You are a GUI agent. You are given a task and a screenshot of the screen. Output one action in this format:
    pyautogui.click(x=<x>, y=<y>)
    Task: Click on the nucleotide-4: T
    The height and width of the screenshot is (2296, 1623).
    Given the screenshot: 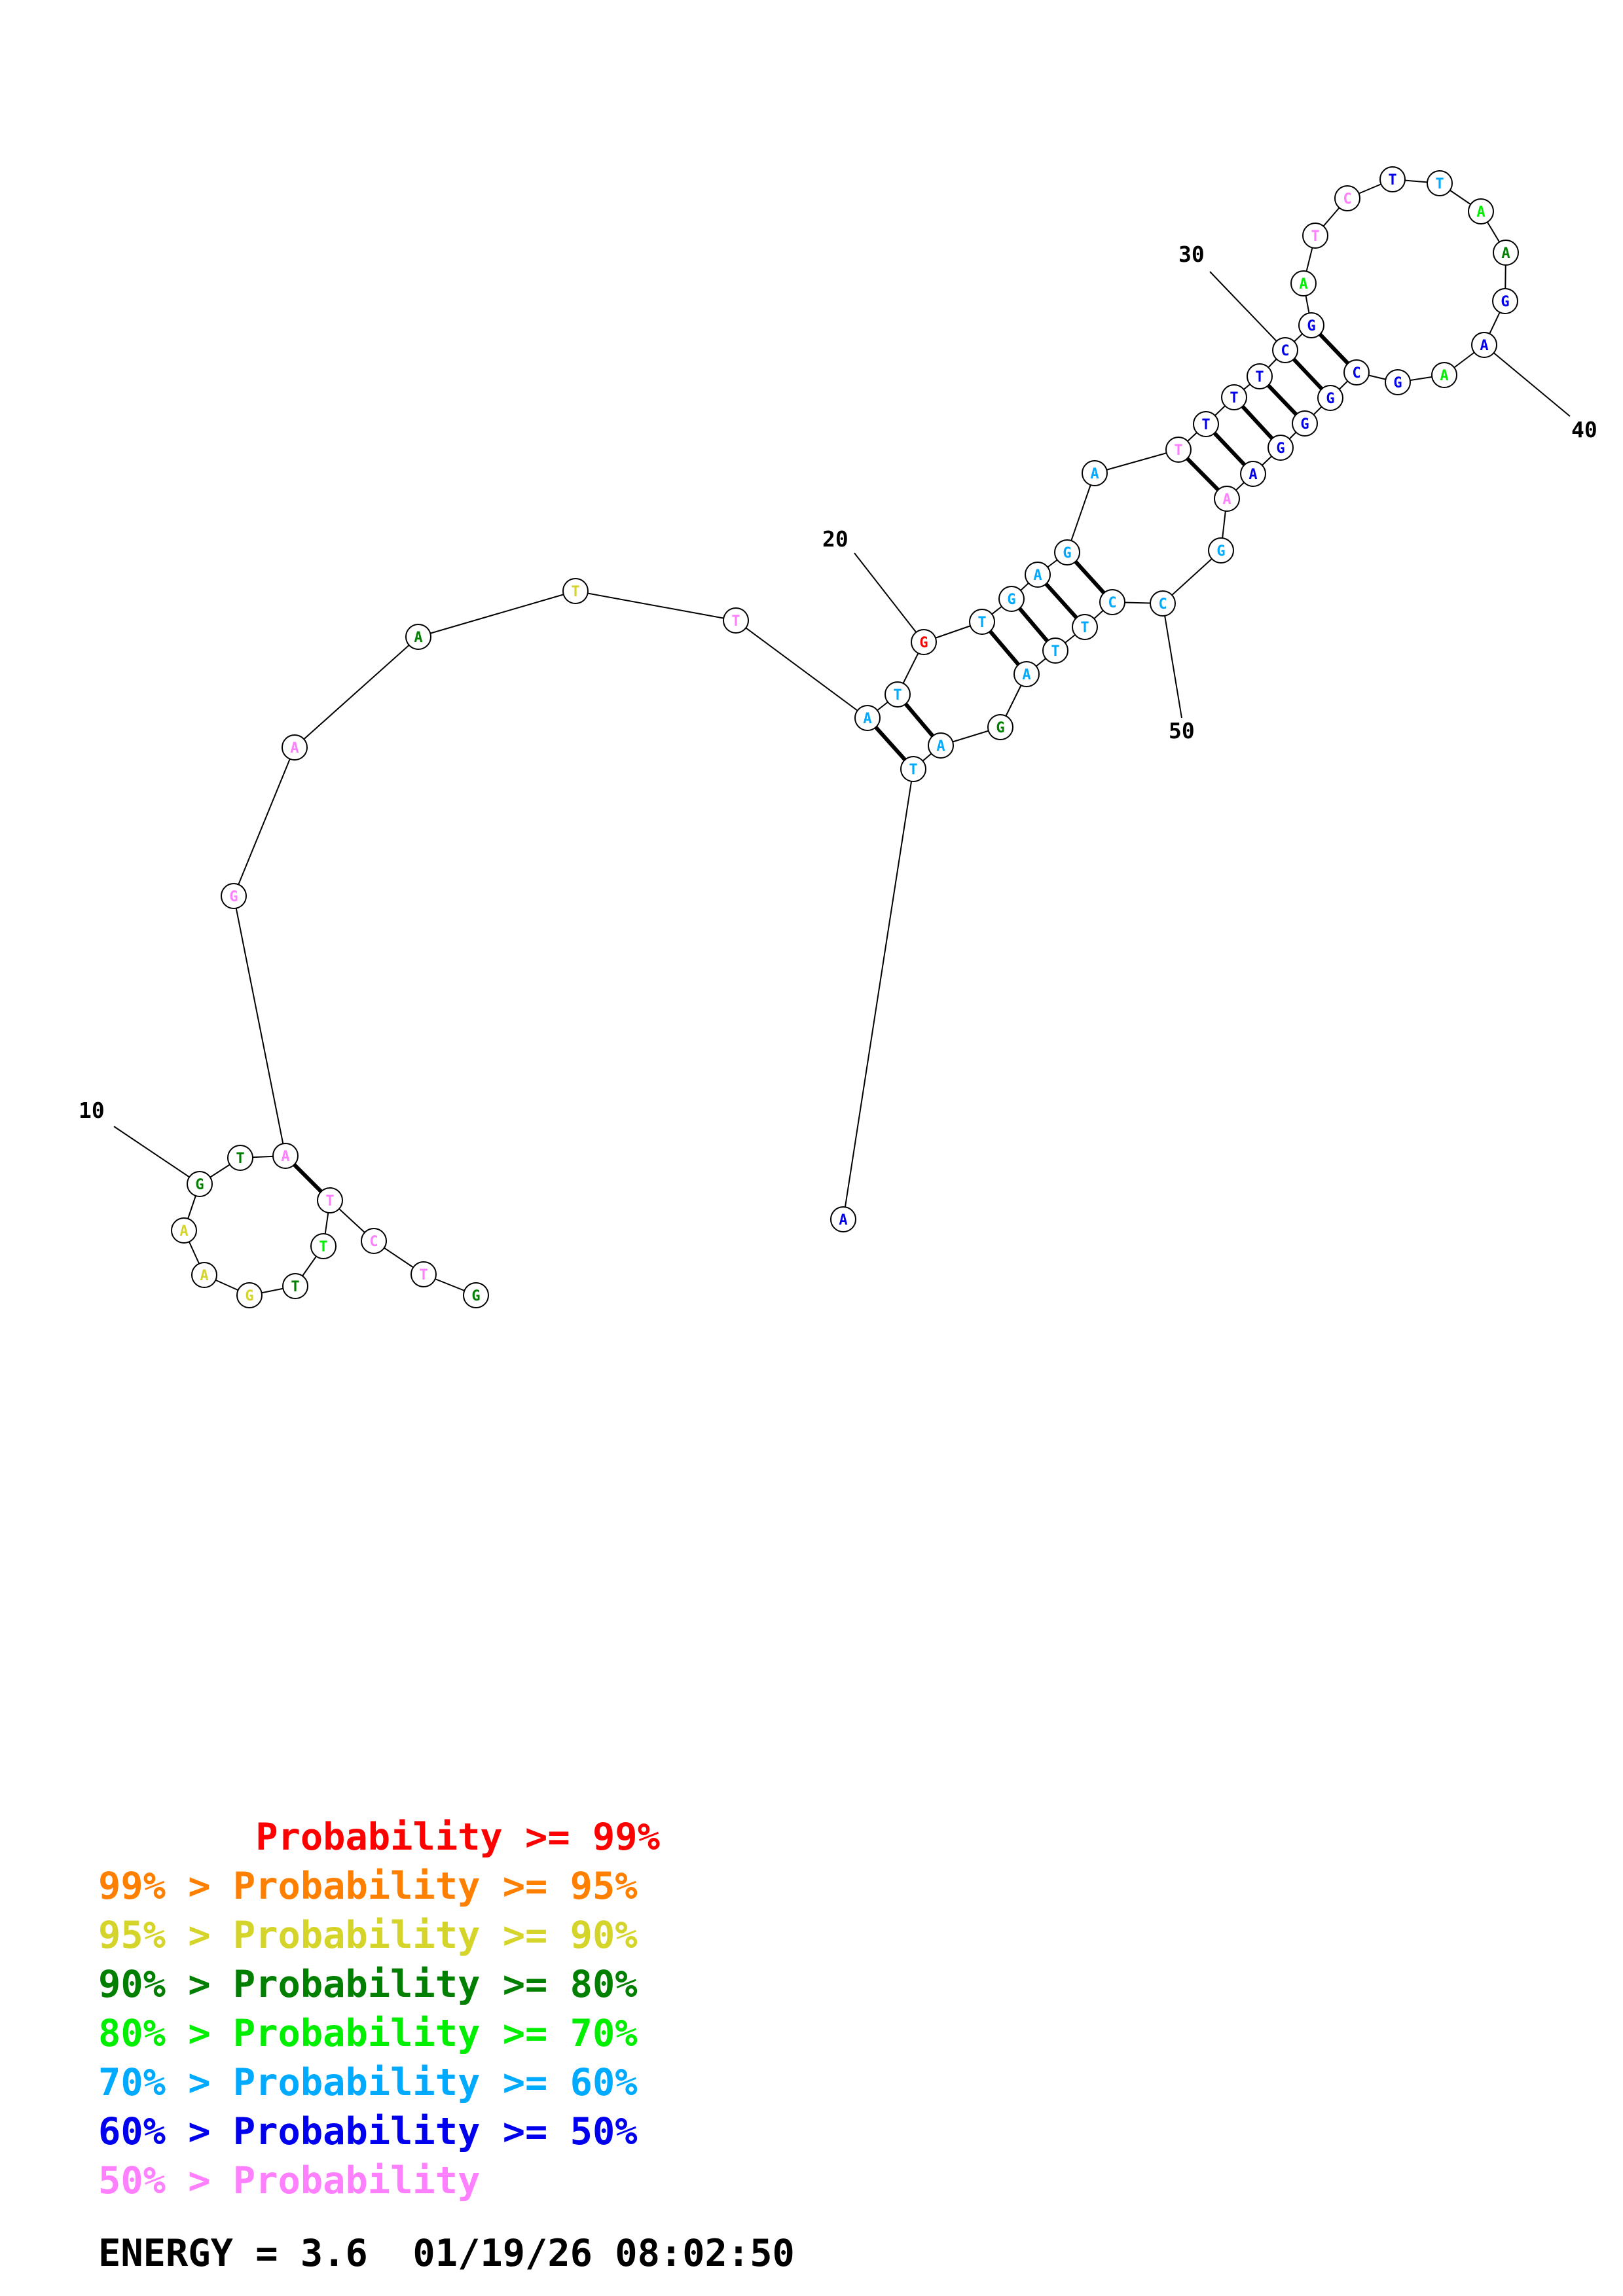 What is the action you would take?
    pyautogui.click(x=330, y=1200)
    